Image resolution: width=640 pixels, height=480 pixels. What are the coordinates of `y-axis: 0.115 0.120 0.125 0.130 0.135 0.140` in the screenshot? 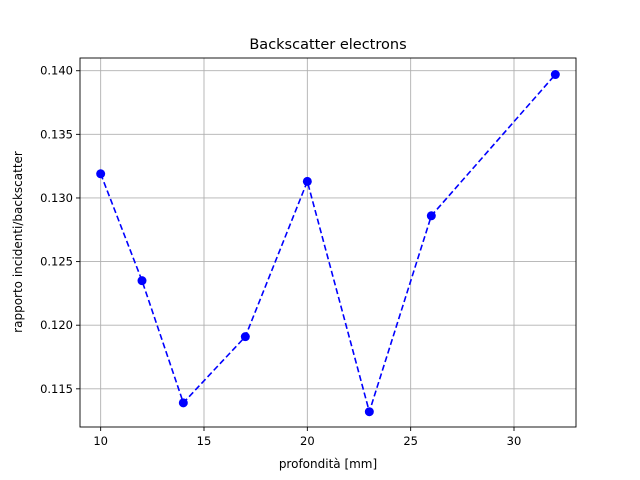 It's located at (60, 230).